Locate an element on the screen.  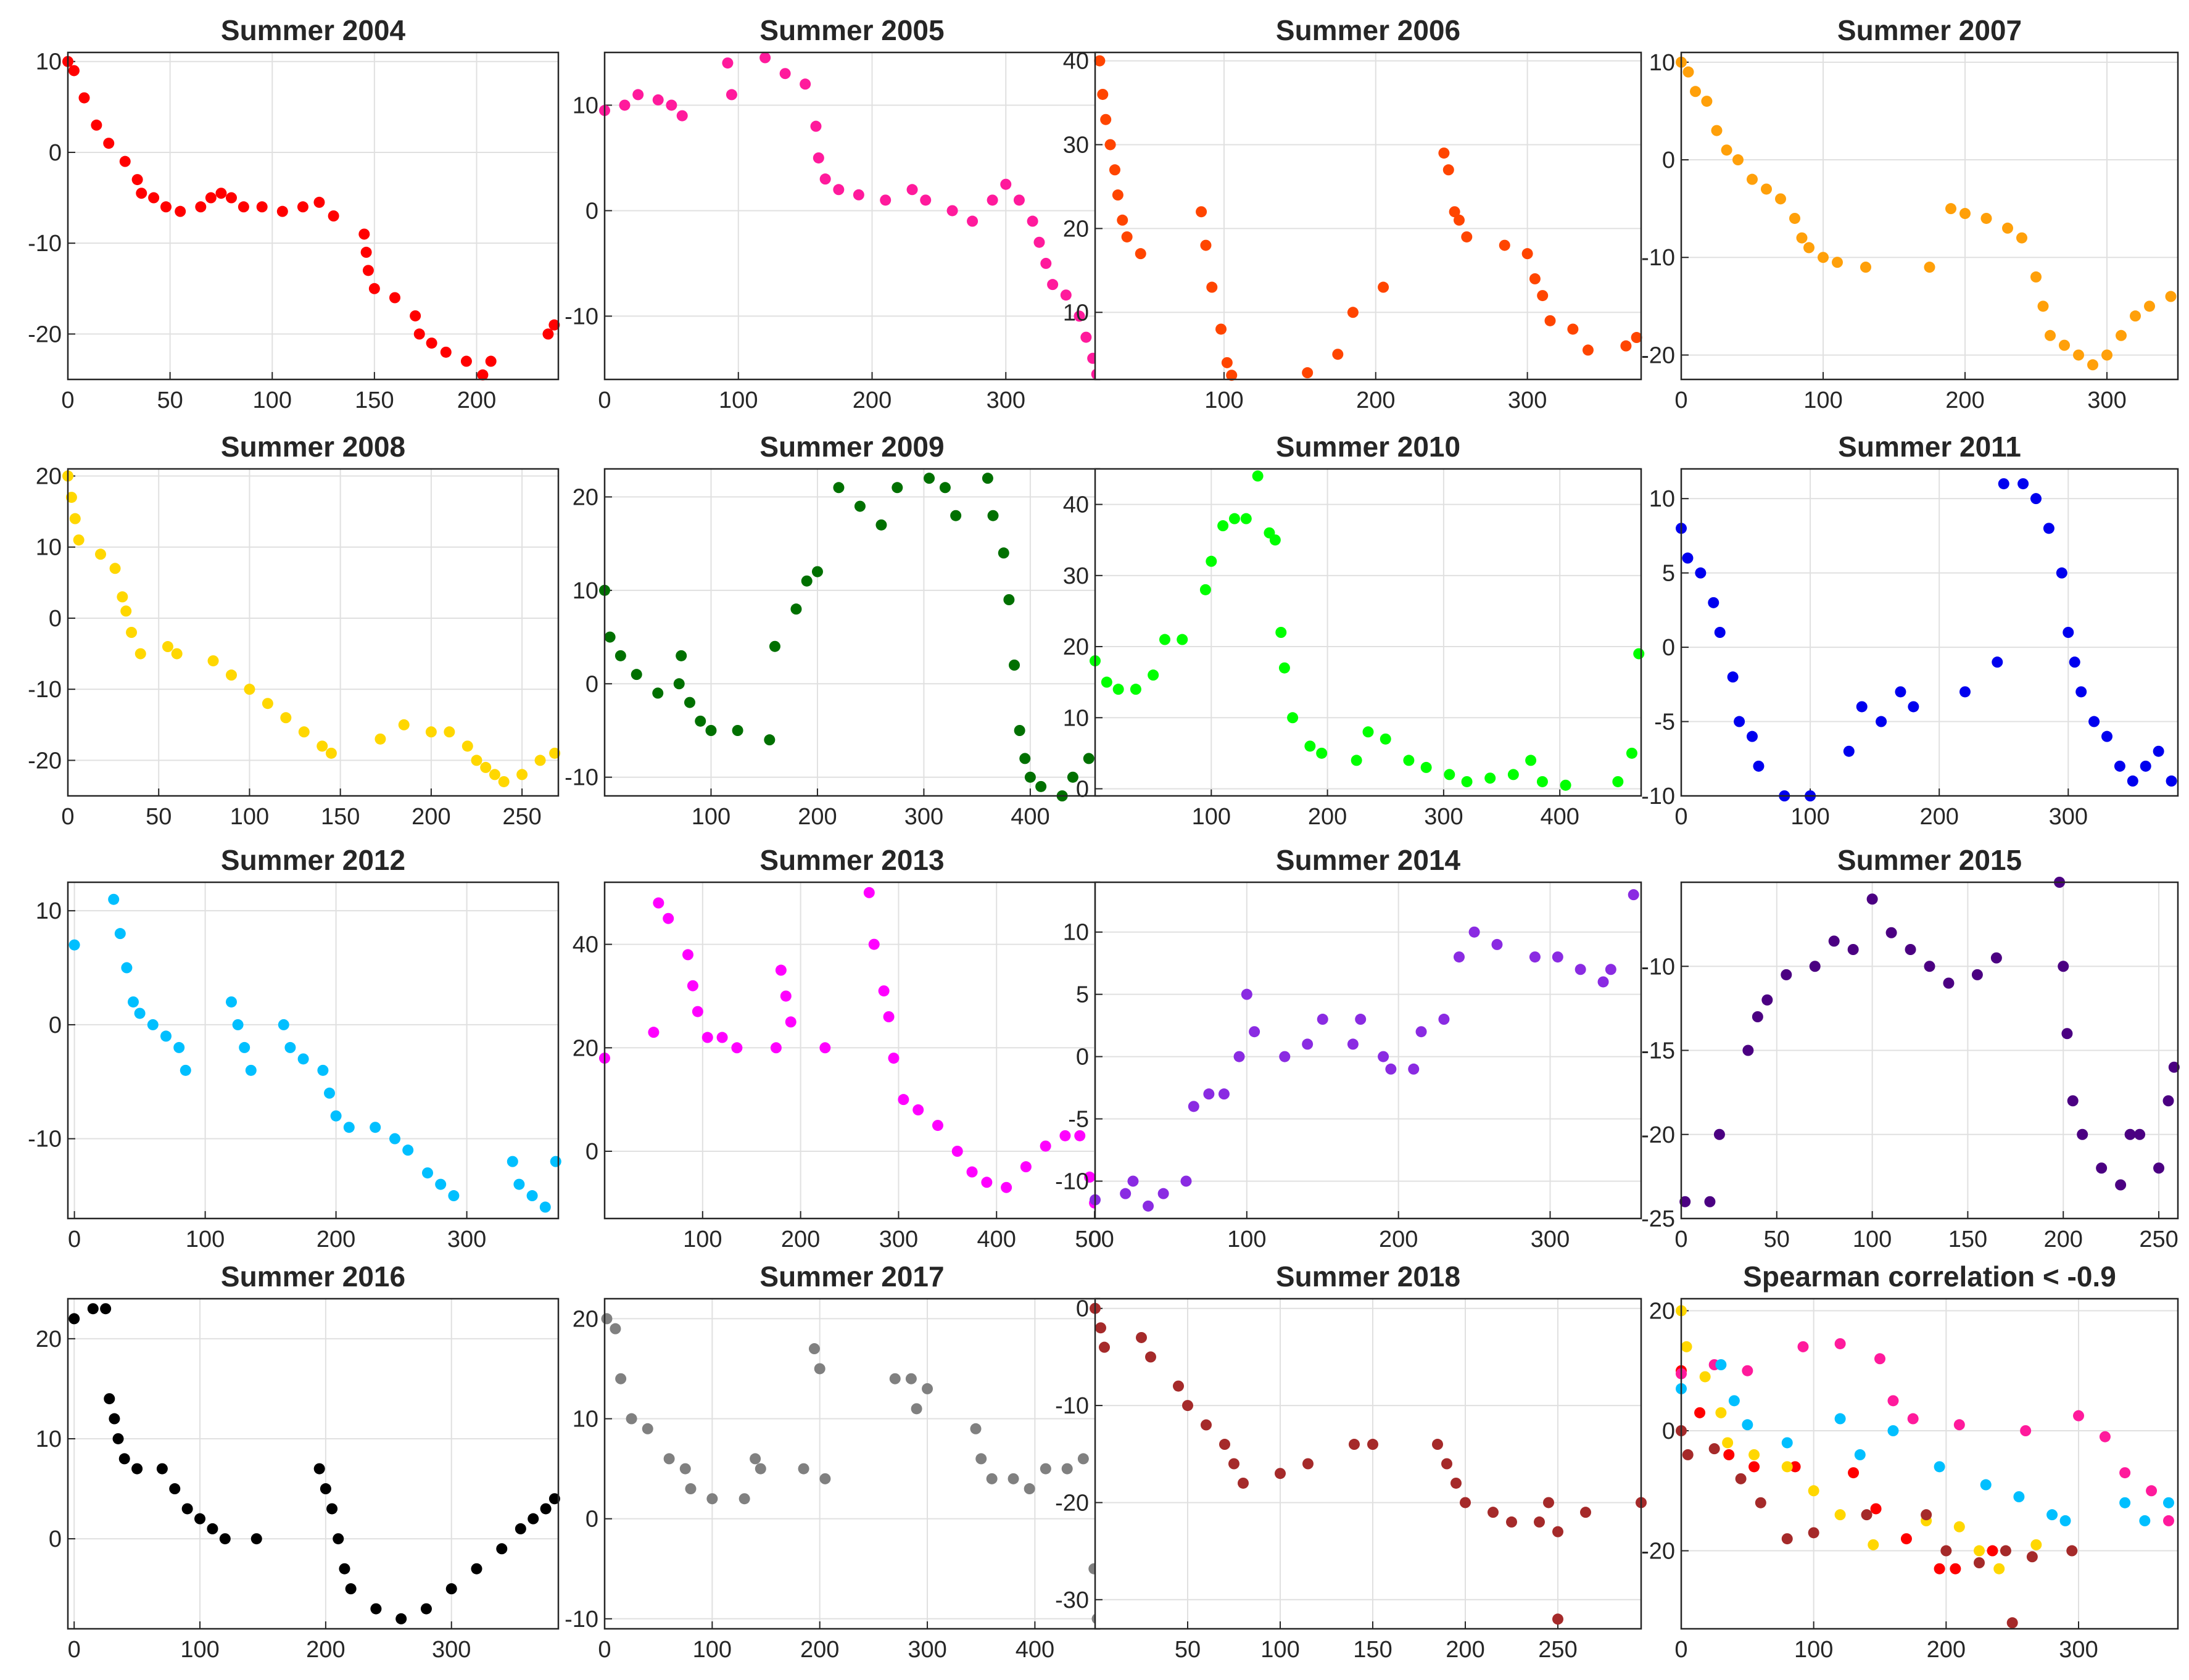
panel-summer-2016-axes-box is located at coordinates (313, 1463).